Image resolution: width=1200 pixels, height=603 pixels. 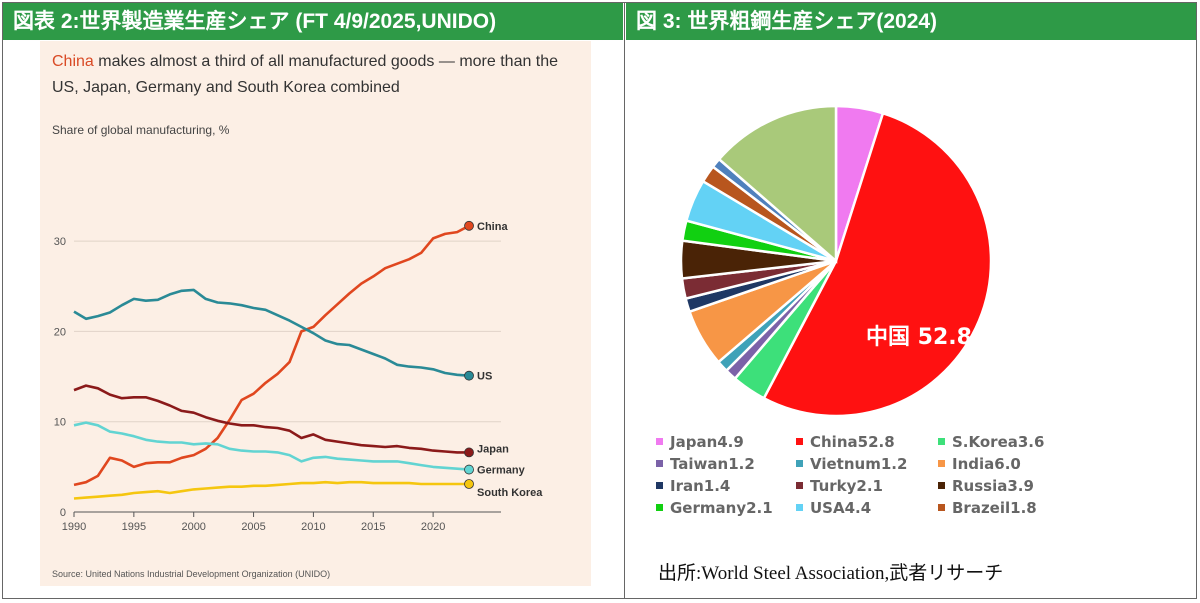 What do you see at coordinates (74, 527) in the screenshot?
I see `x-tick-label: 1990` at bounding box center [74, 527].